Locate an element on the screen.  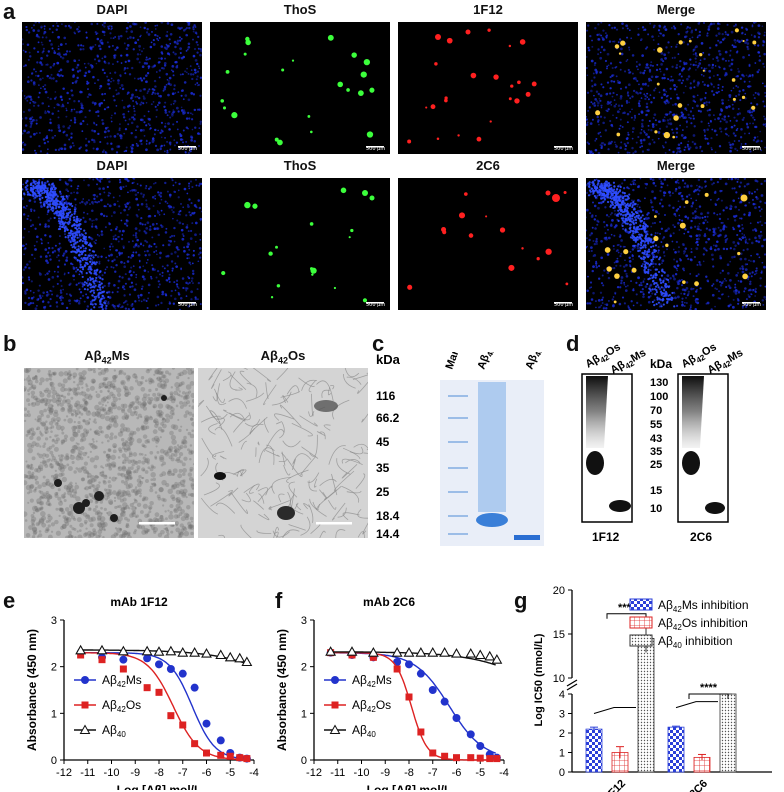
merge-image-row2 is located at coordinates (676, 244).